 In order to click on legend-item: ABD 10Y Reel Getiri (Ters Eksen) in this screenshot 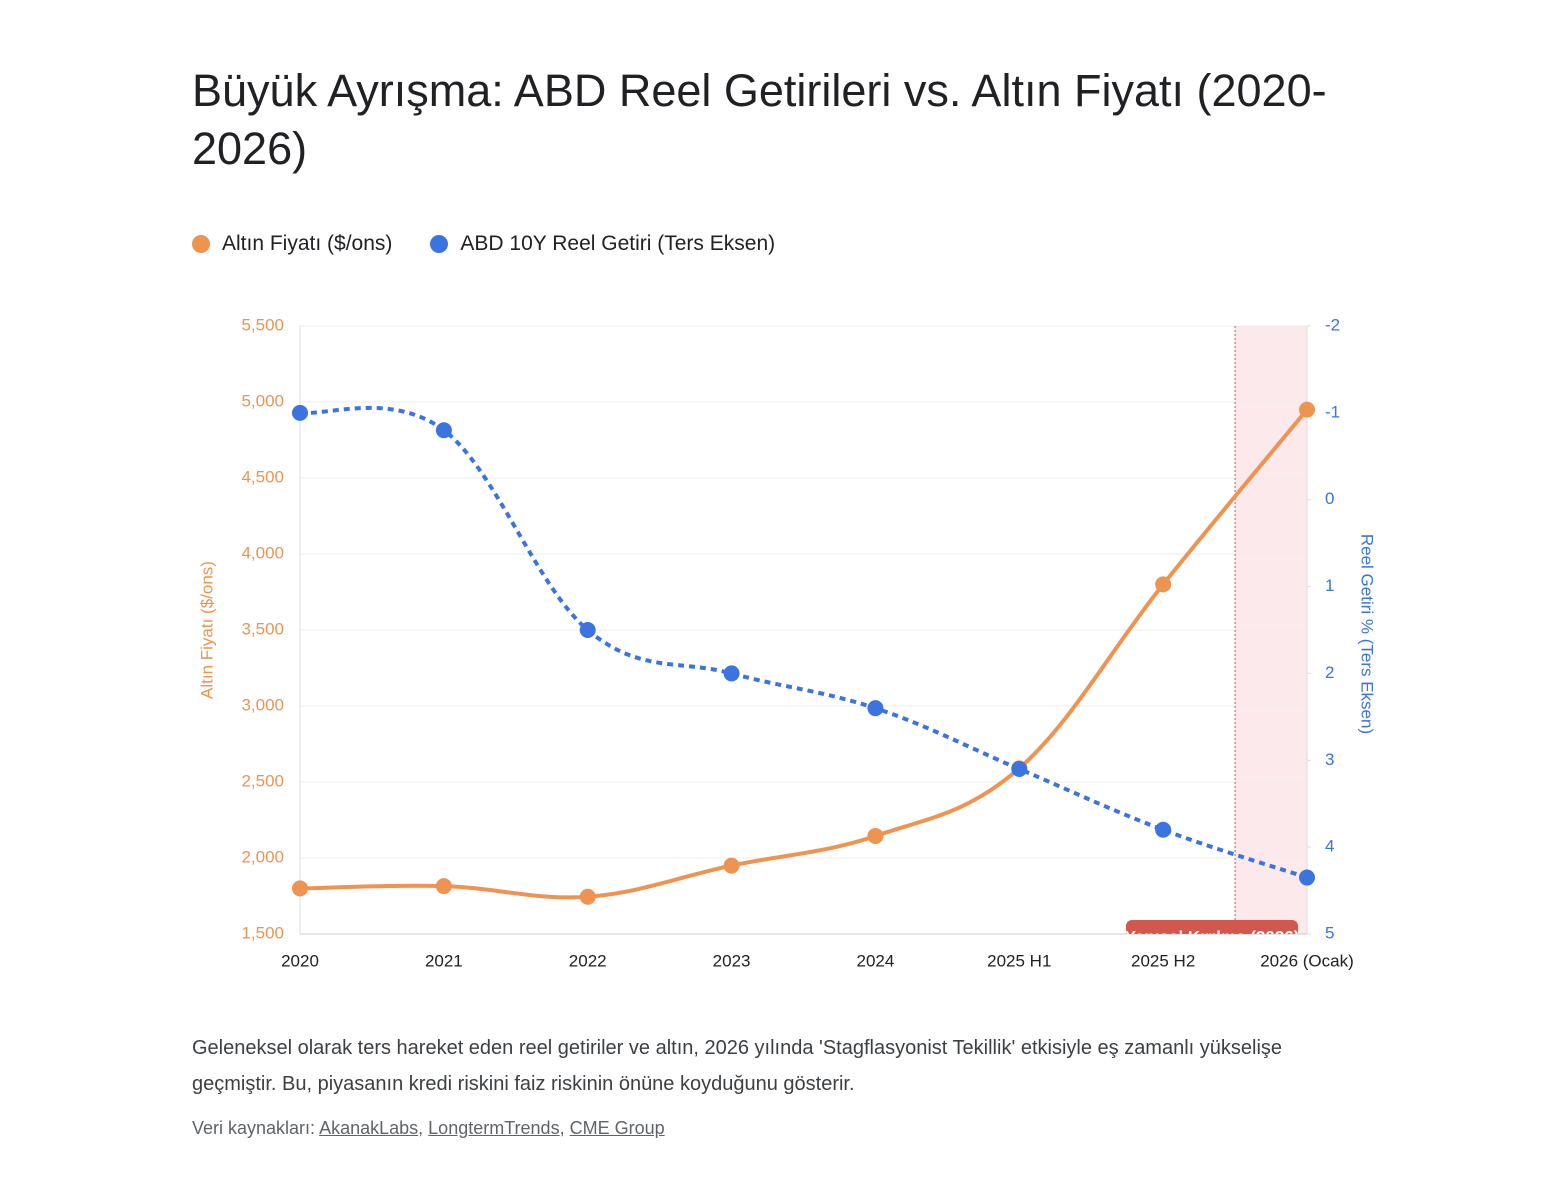, I will do `click(602, 244)`.